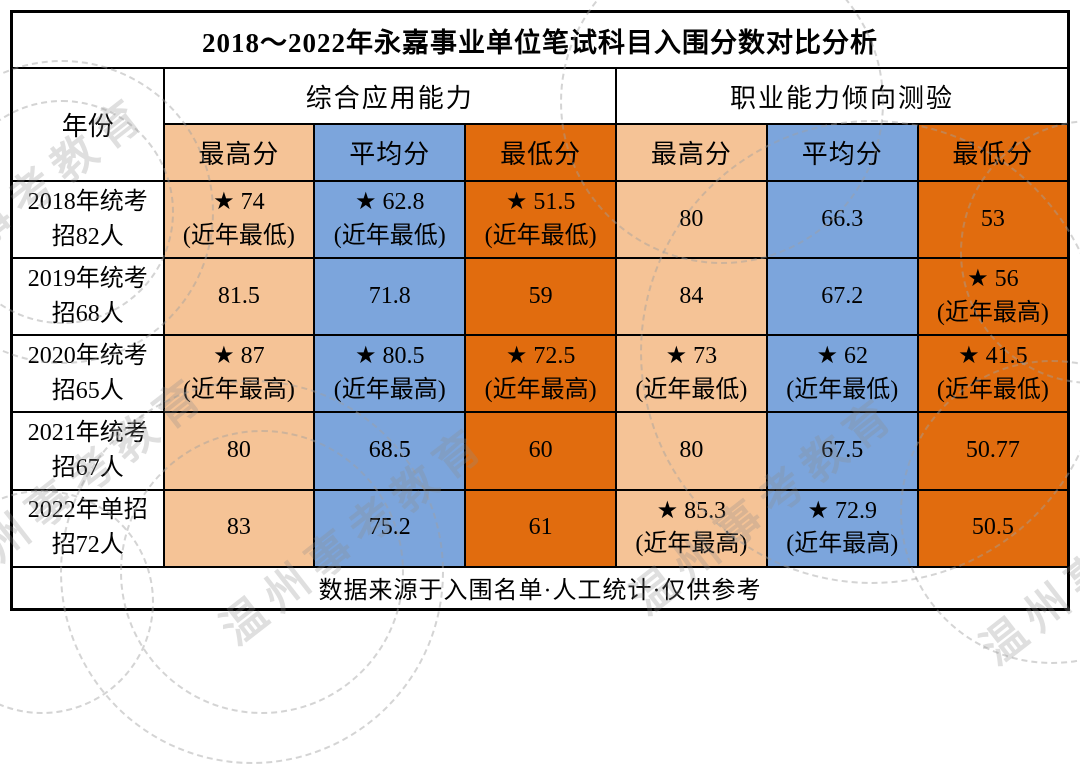  I want to click on score-cell: 53, so click(993, 220).